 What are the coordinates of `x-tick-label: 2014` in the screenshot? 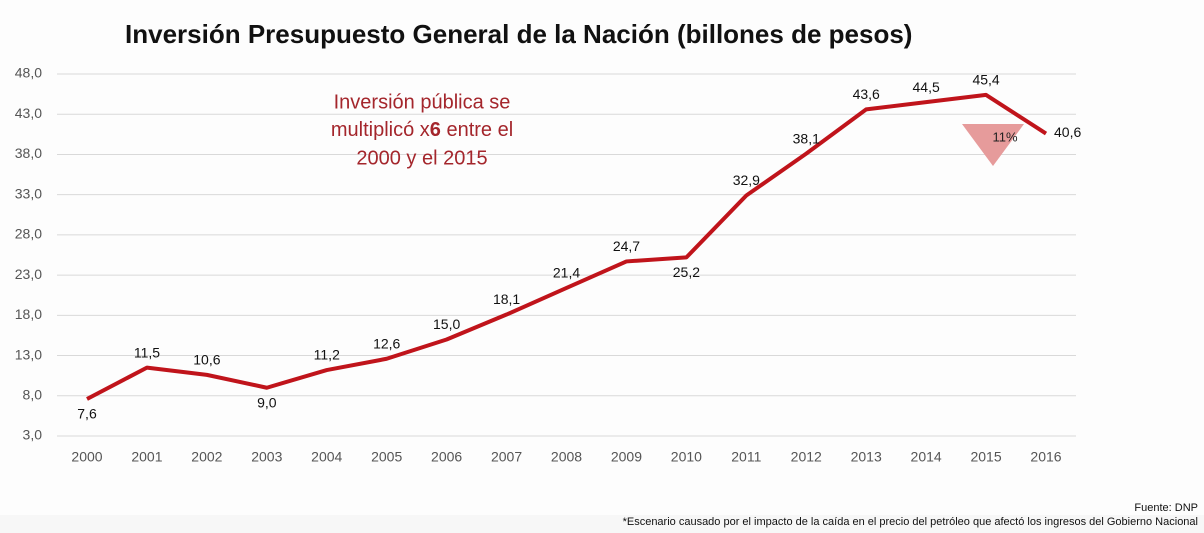 It's located at (926, 457).